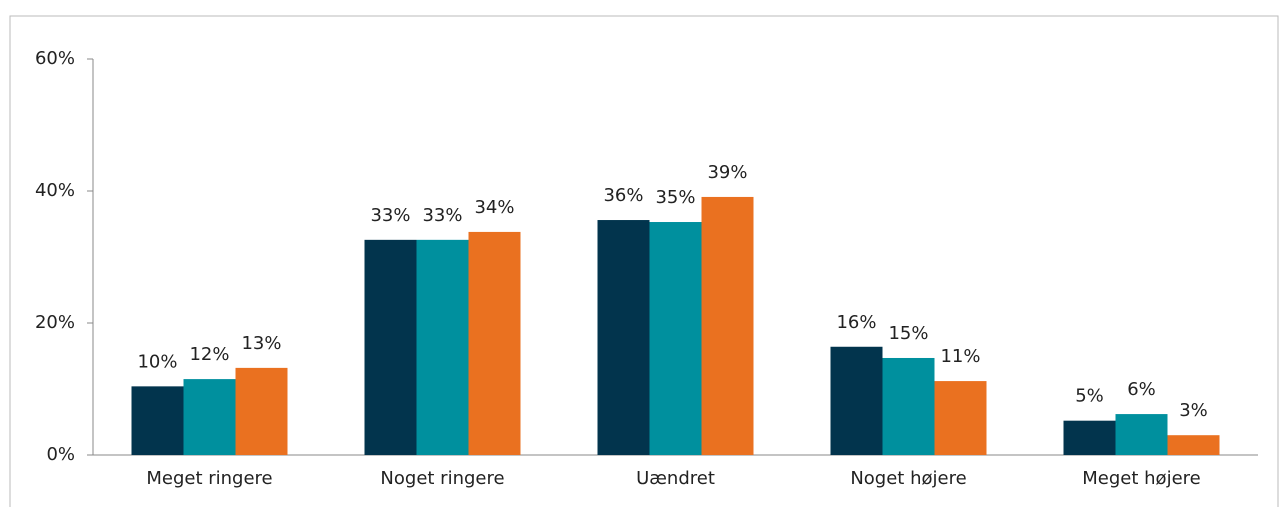 This screenshot has width=1284, height=507. I want to click on value-label: 13%, so click(261, 343).